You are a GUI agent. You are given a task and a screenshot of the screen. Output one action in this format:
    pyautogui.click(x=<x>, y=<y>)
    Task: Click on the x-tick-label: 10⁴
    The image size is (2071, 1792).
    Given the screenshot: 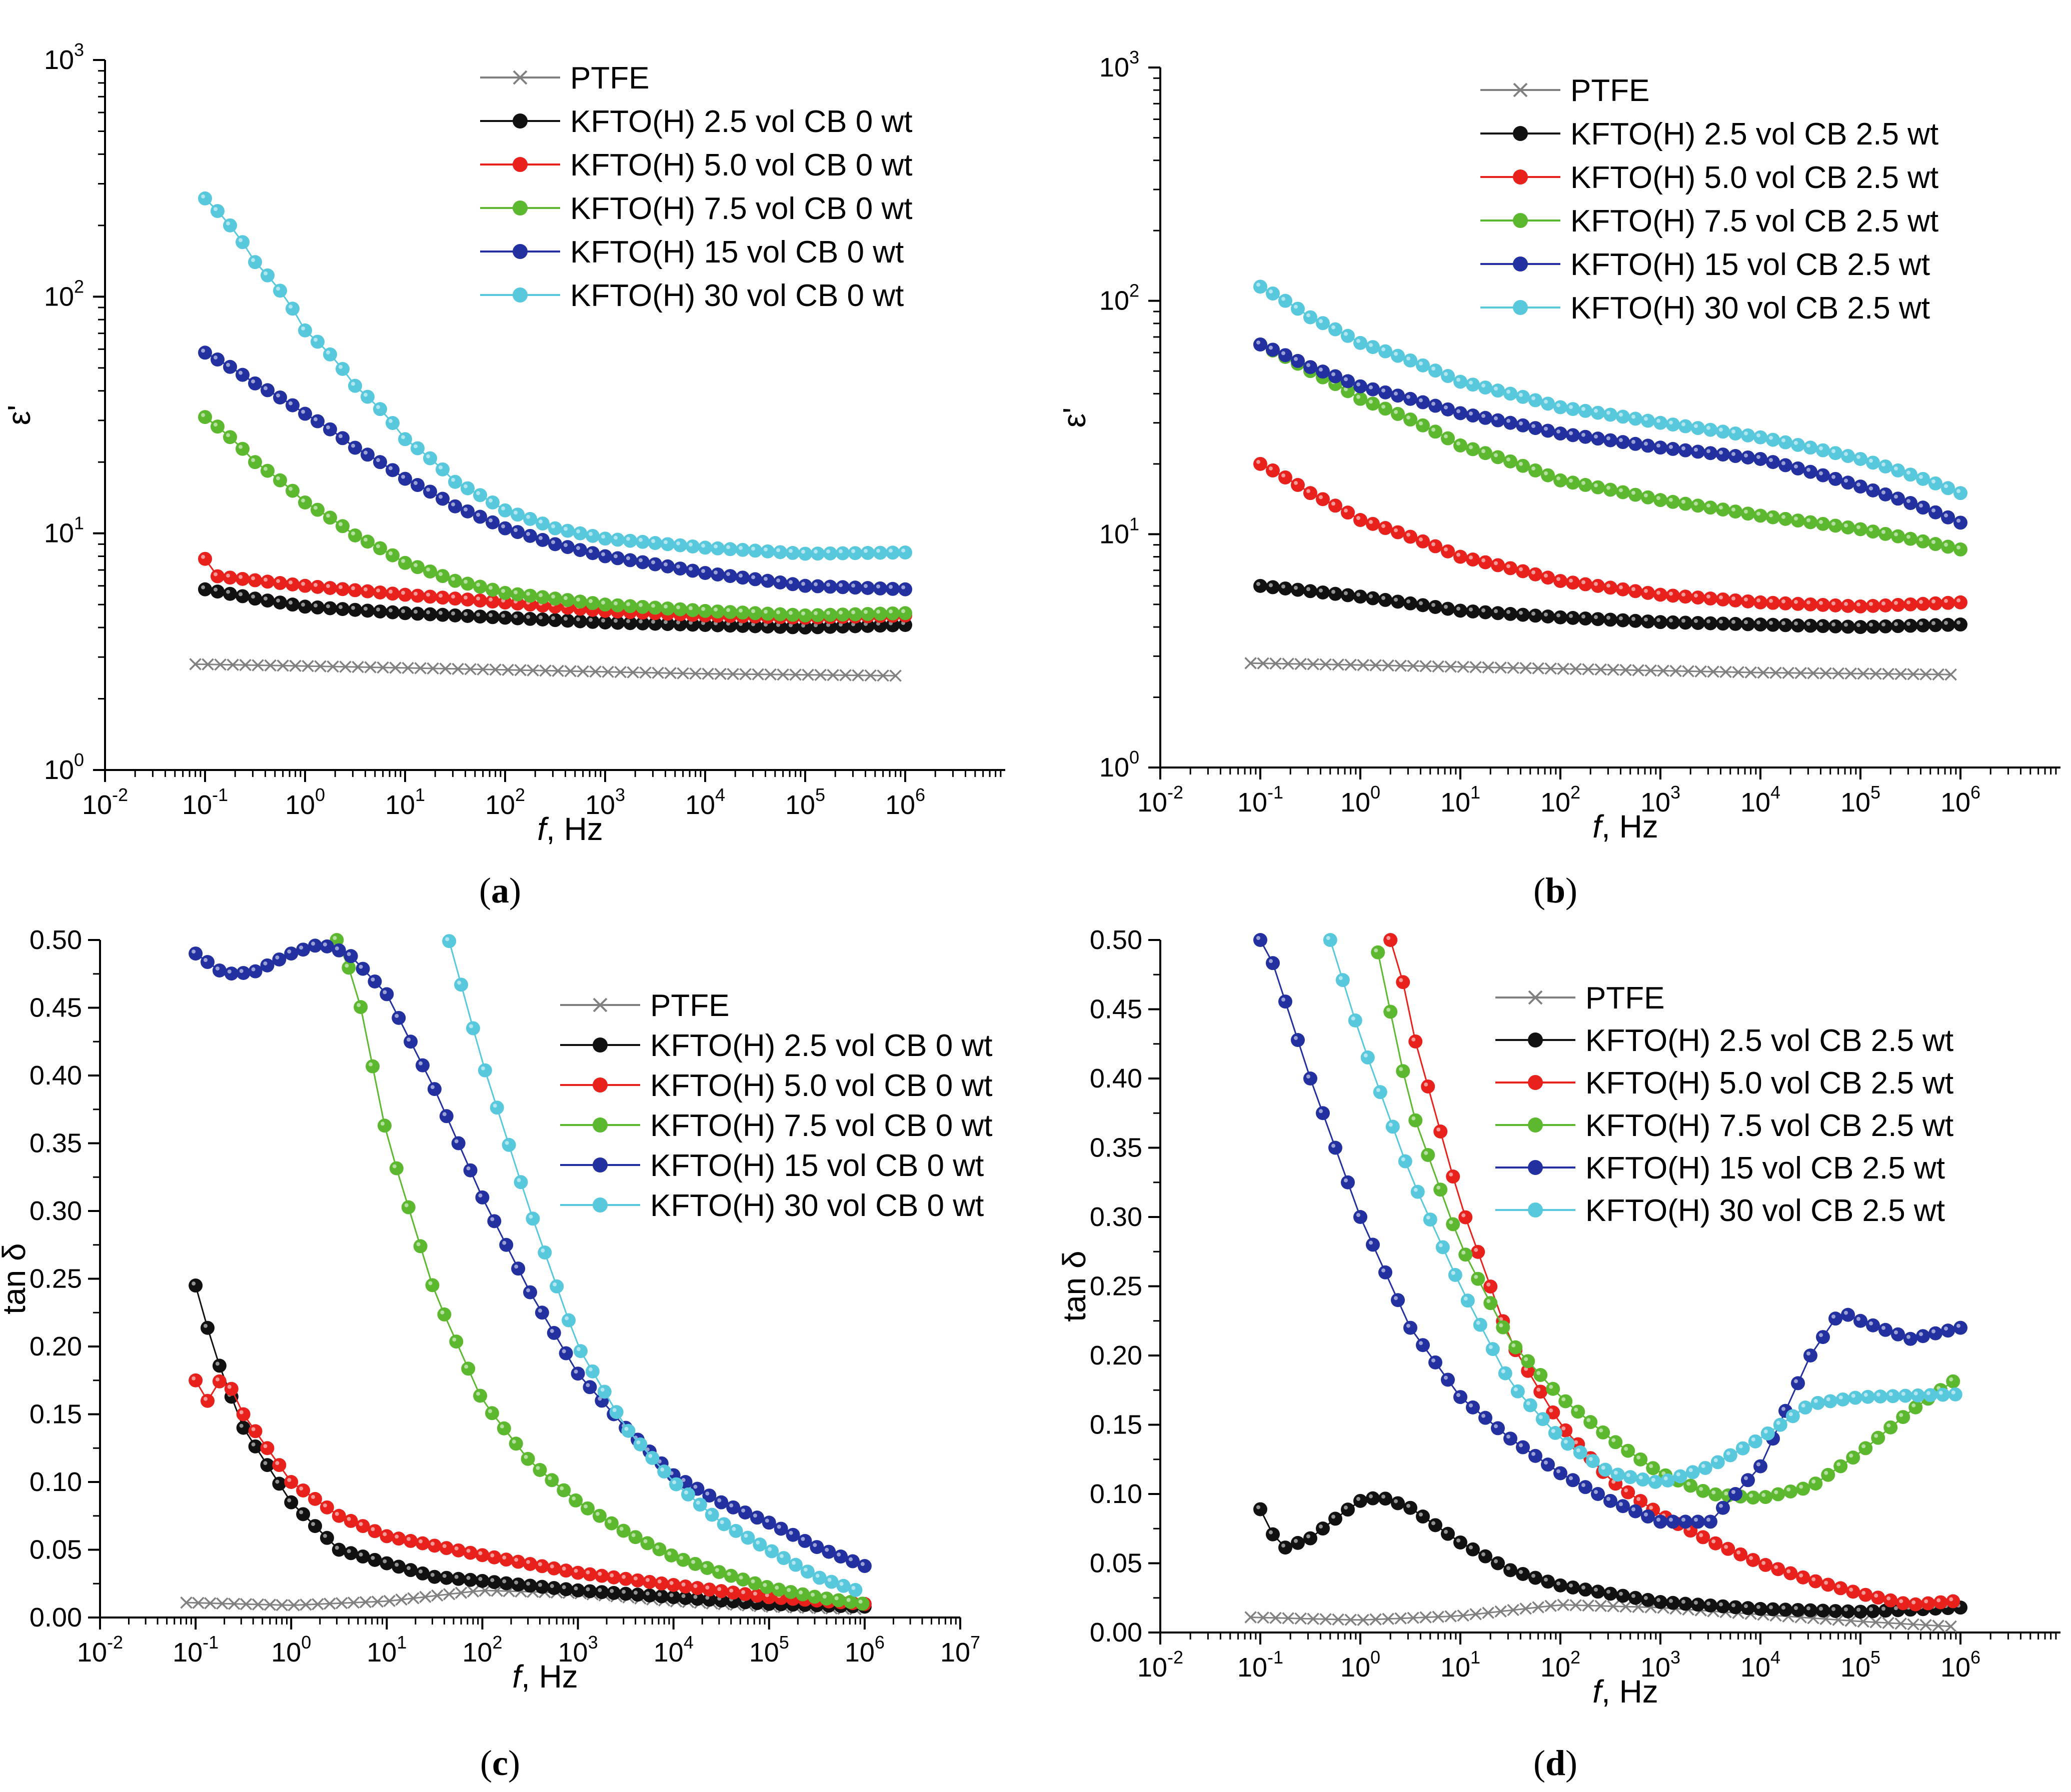 What is the action you would take?
    pyautogui.click(x=705, y=802)
    